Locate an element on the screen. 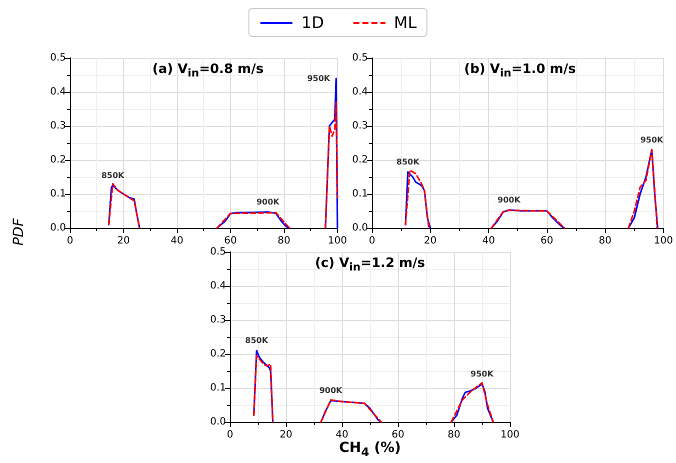 Image resolution: width=676 pixels, height=463 pixels. x-axis-title: CH$_{4}$ (%) is located at coordinates (370, 449).